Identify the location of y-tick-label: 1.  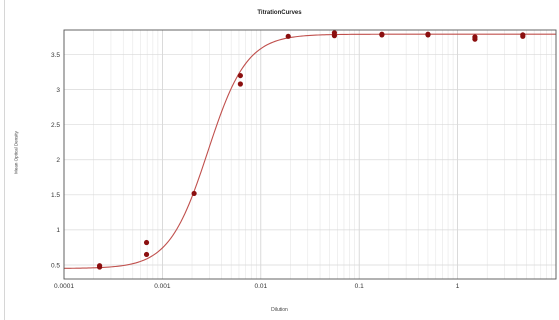
(58, 230).